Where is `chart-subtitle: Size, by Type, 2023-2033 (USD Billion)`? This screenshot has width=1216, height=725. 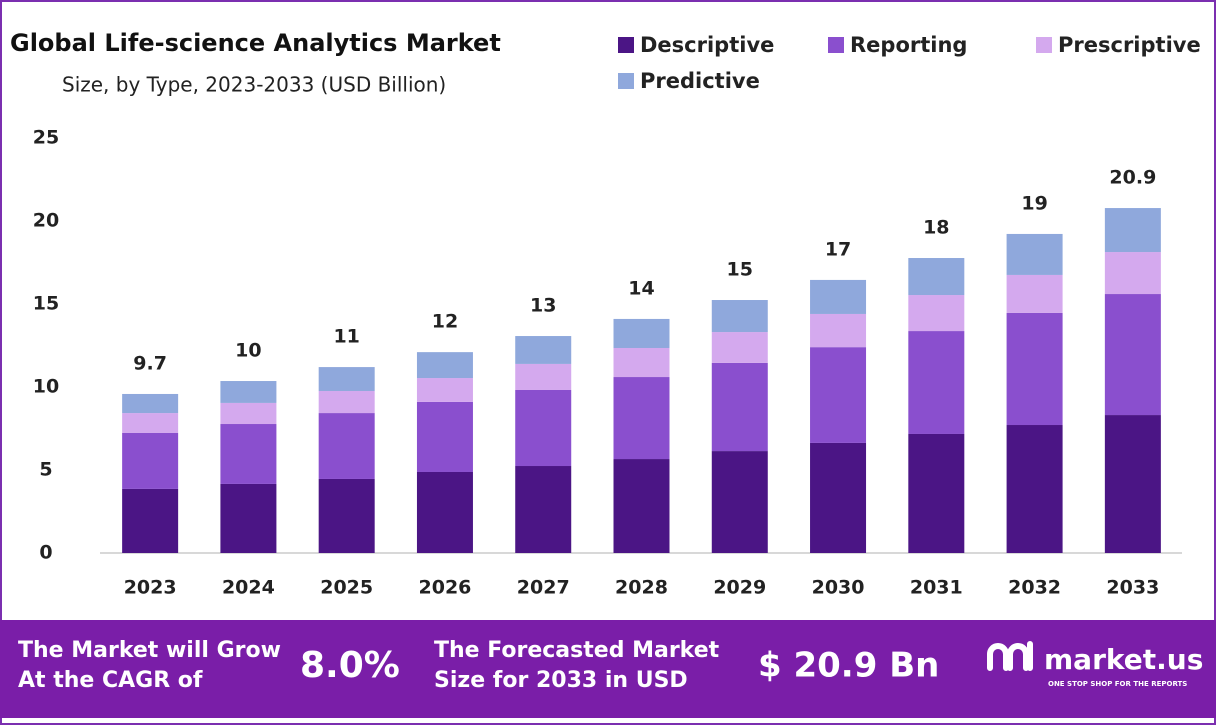
chart-subtitle: Size, by Type, 2023-2033 (USD Billion) is located at coordinates (254, 85).